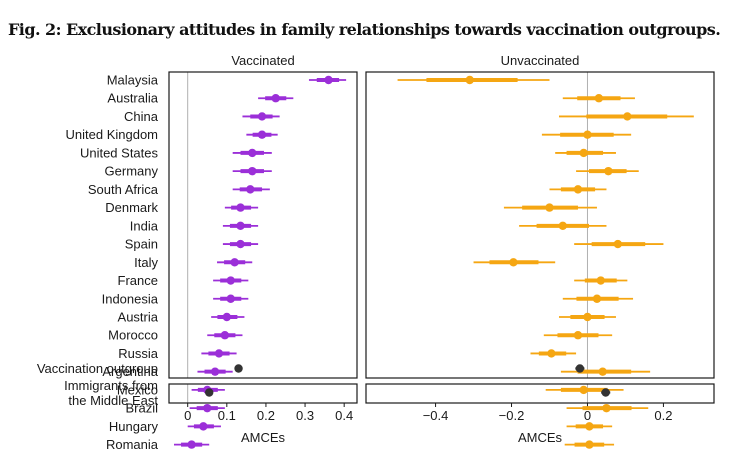 This screenshot has width=744, height=458. What do you see at coordinates (305, 415) in the screenshot?
I see `x-tick-label-vaccinated: 0.3` at bounding box center [305, 415].